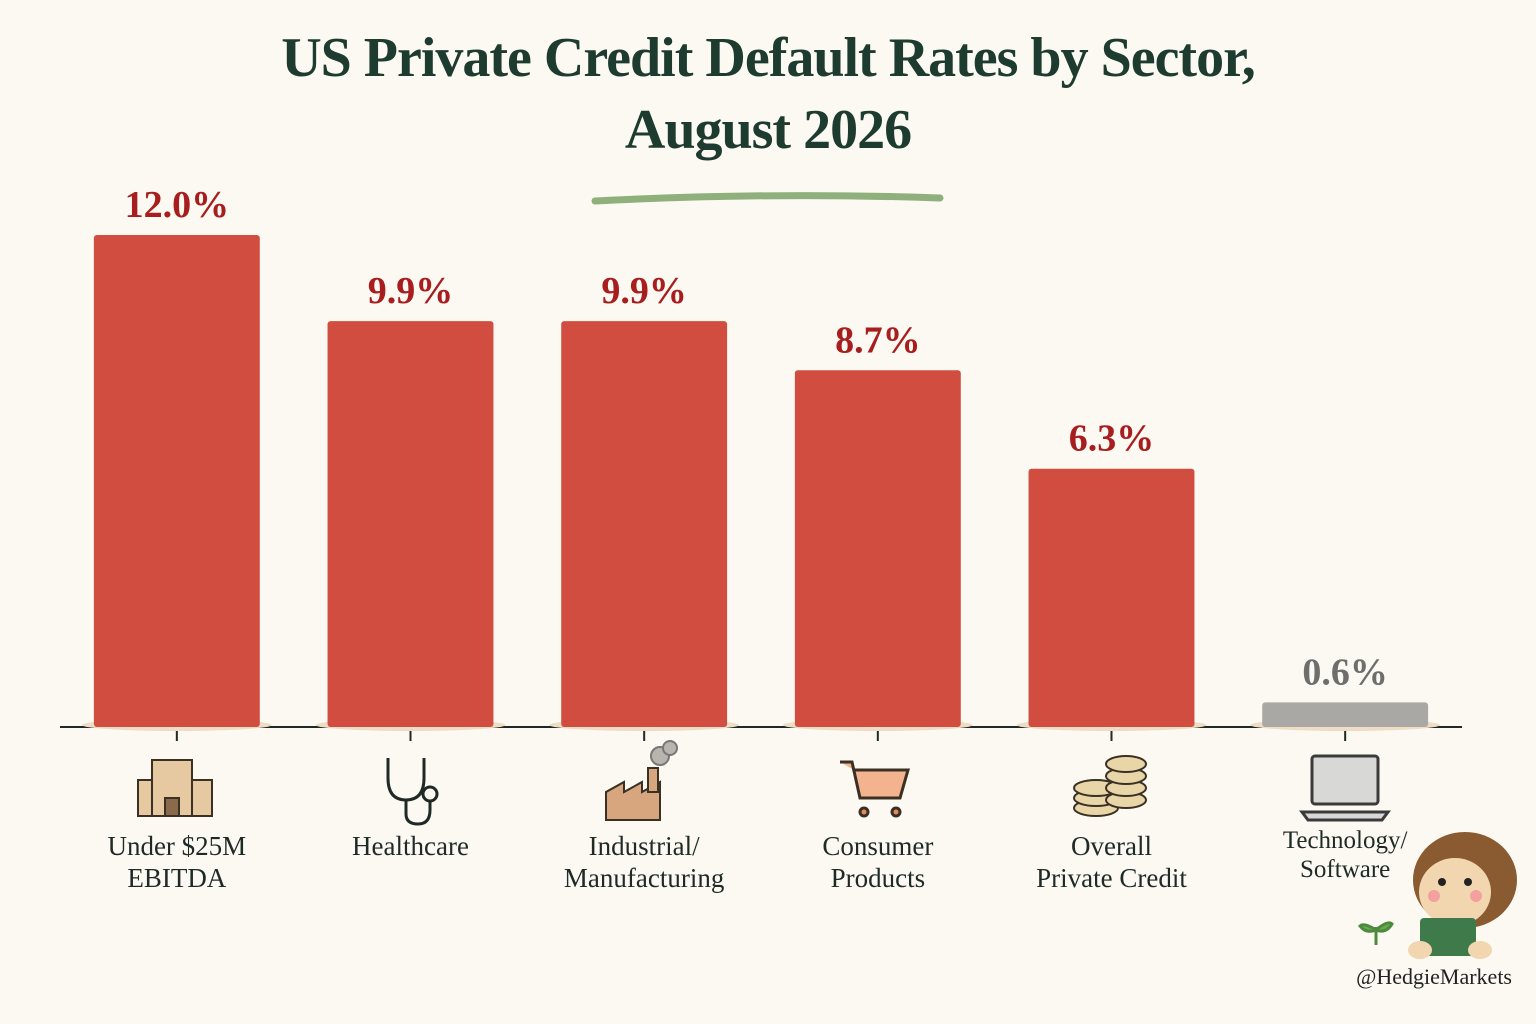  I want to click on x-tick-label: Technology/ Software, so click(1345, 855).